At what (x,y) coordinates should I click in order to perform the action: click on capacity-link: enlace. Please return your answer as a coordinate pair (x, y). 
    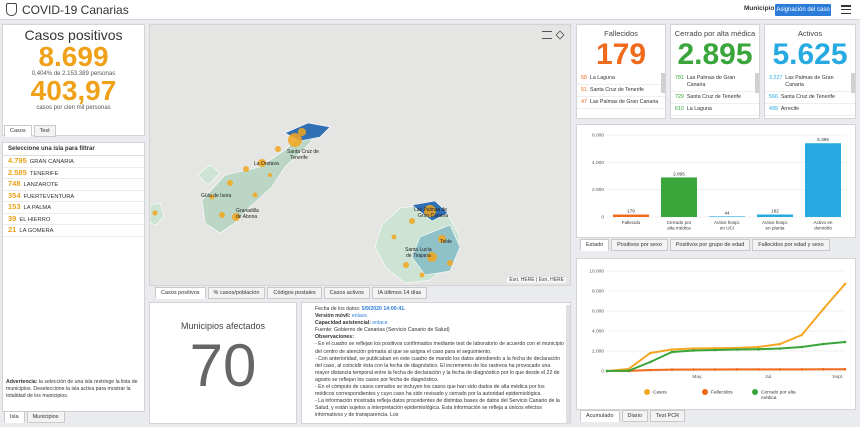
    Looking at the image, I should click on (380, 323).